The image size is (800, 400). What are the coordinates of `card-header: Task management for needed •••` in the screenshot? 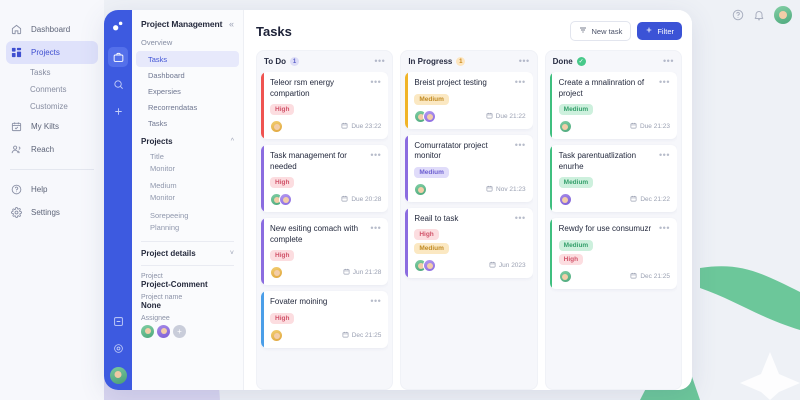 It's located at (325, 161).